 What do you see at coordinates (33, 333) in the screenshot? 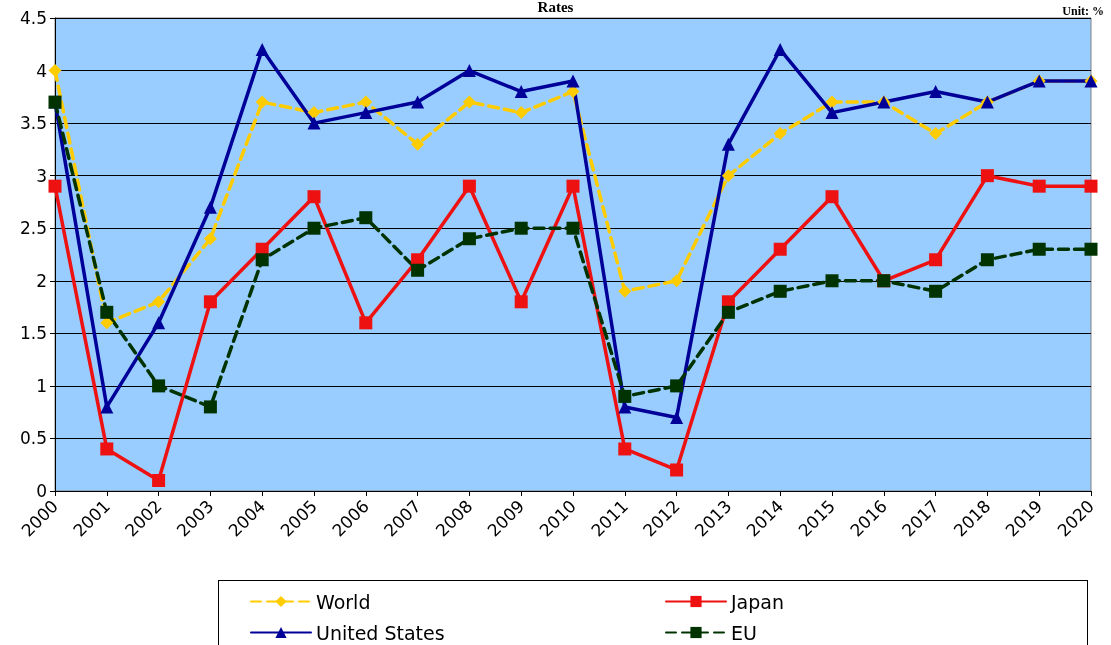
I see `y-tick-label: 1.5` at bounding box center [33, 333].